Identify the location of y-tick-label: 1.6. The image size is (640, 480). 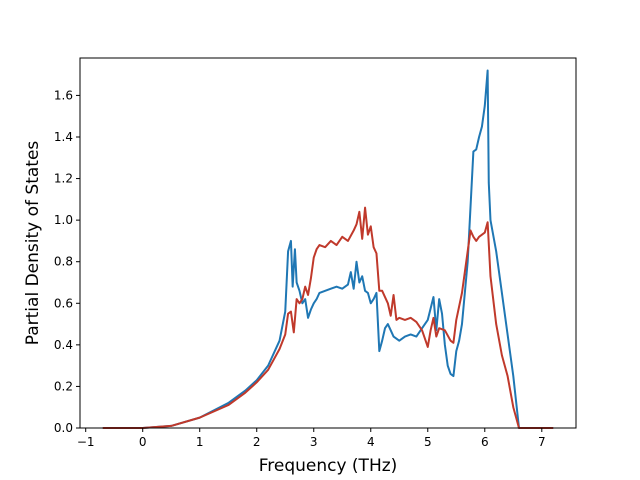
(63, 95).